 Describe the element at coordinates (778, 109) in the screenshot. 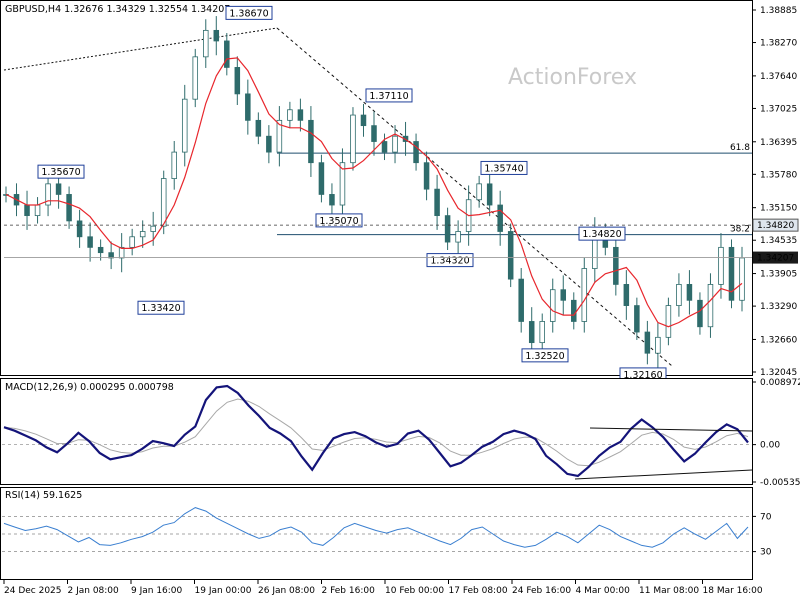

I see `price-tick-label: 1.37025` at that location.